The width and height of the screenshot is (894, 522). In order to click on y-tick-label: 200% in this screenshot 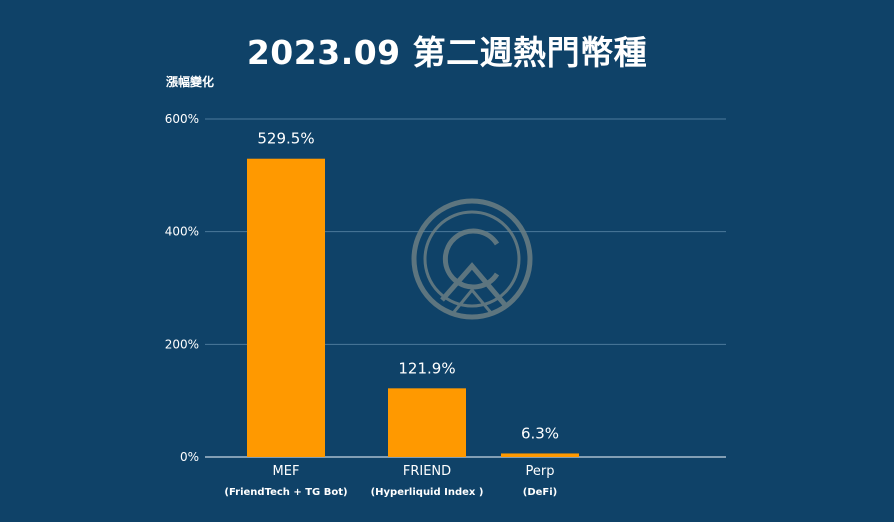, I will do `click(182, 344)`.